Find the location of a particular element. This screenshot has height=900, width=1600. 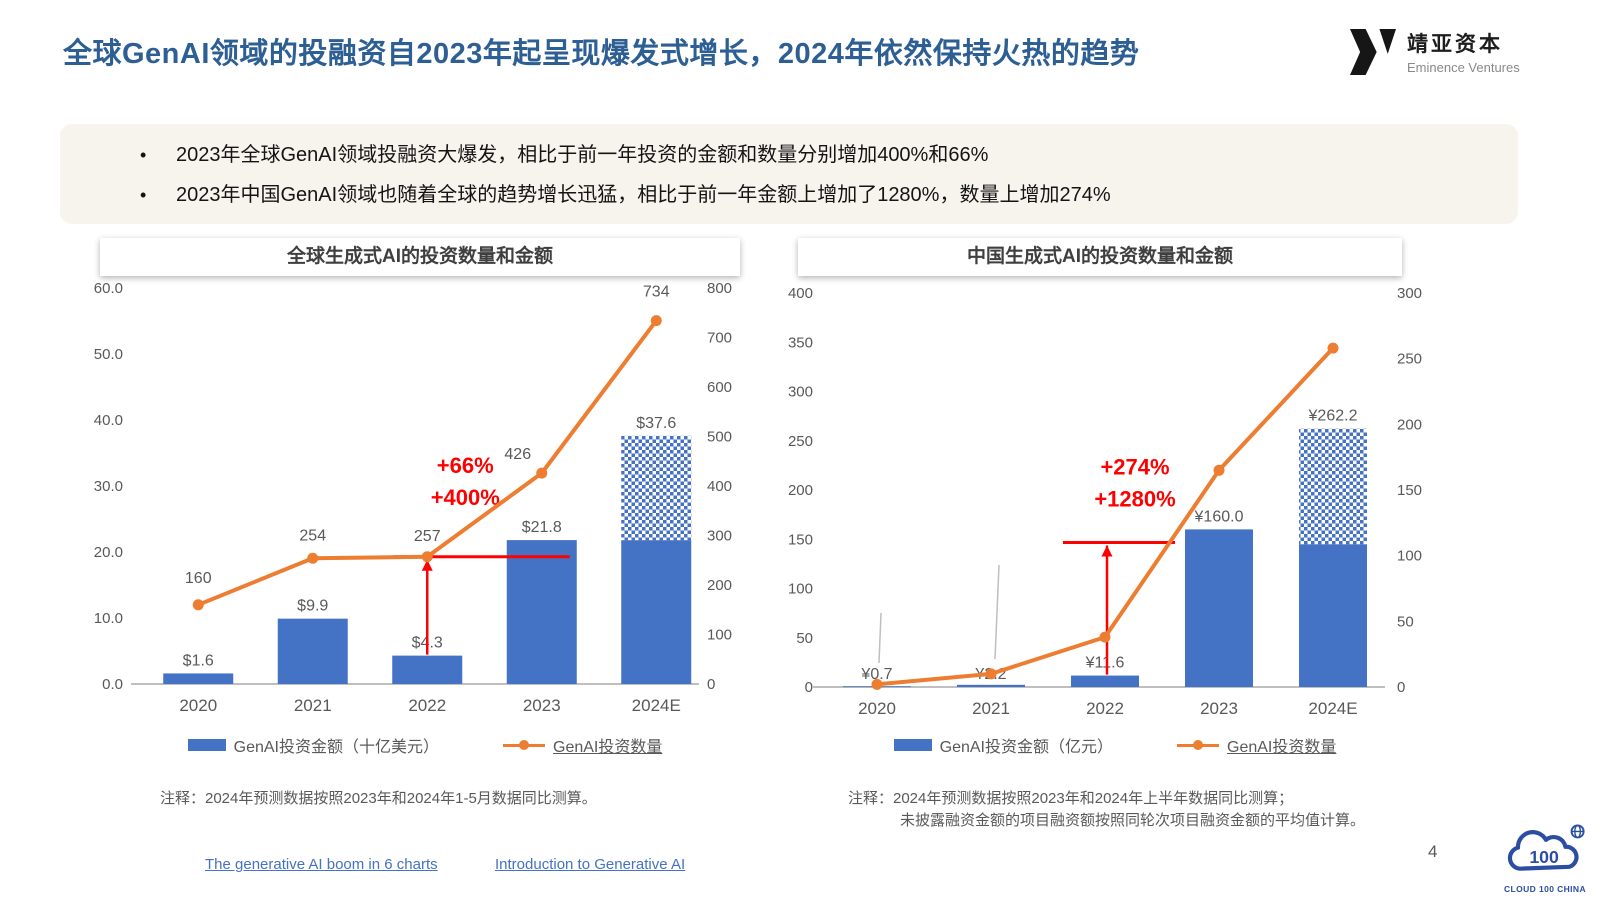

note-line: 未披露融资金额的项目融资额按照同轮次项目融资金额的平均值计算。 is located at coordinates (1133, 820).